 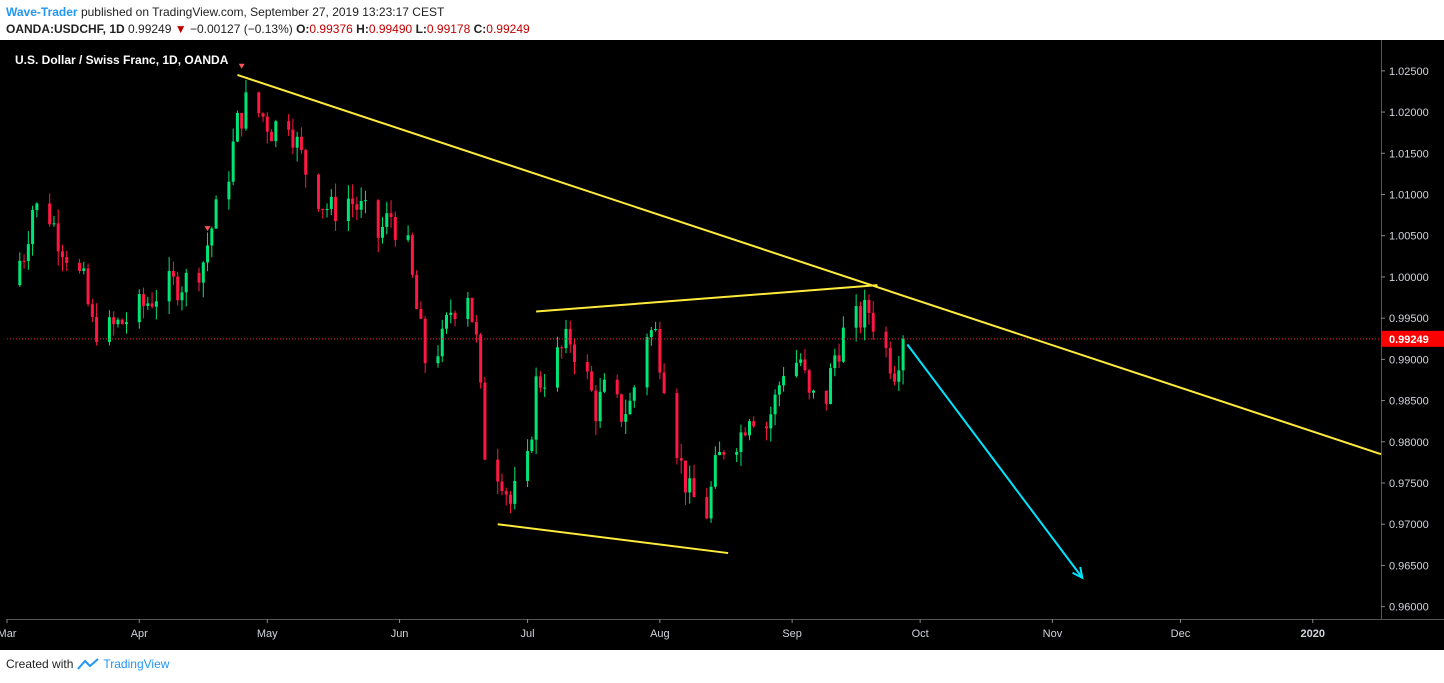 I want to click on author-name: Wave-Trader, so click(x=42, y=12).